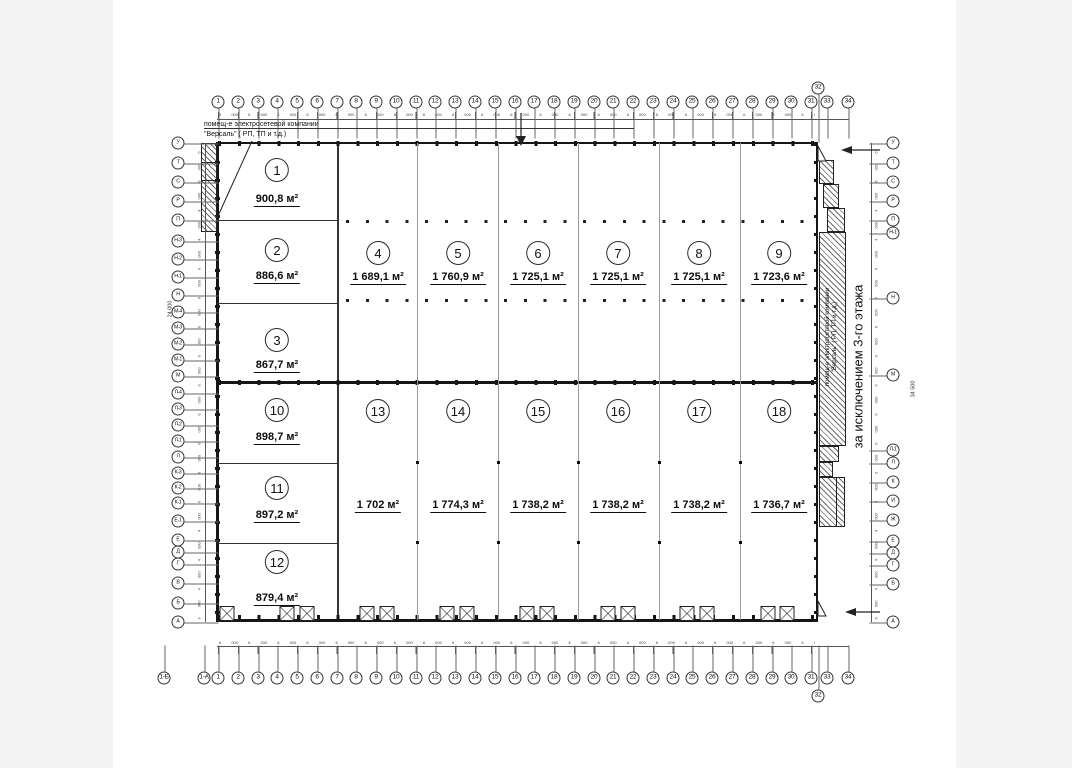  Describe the element at coordinates (653, 117) in the screenshot. I see `axis-bubble-top: 23` at that location.